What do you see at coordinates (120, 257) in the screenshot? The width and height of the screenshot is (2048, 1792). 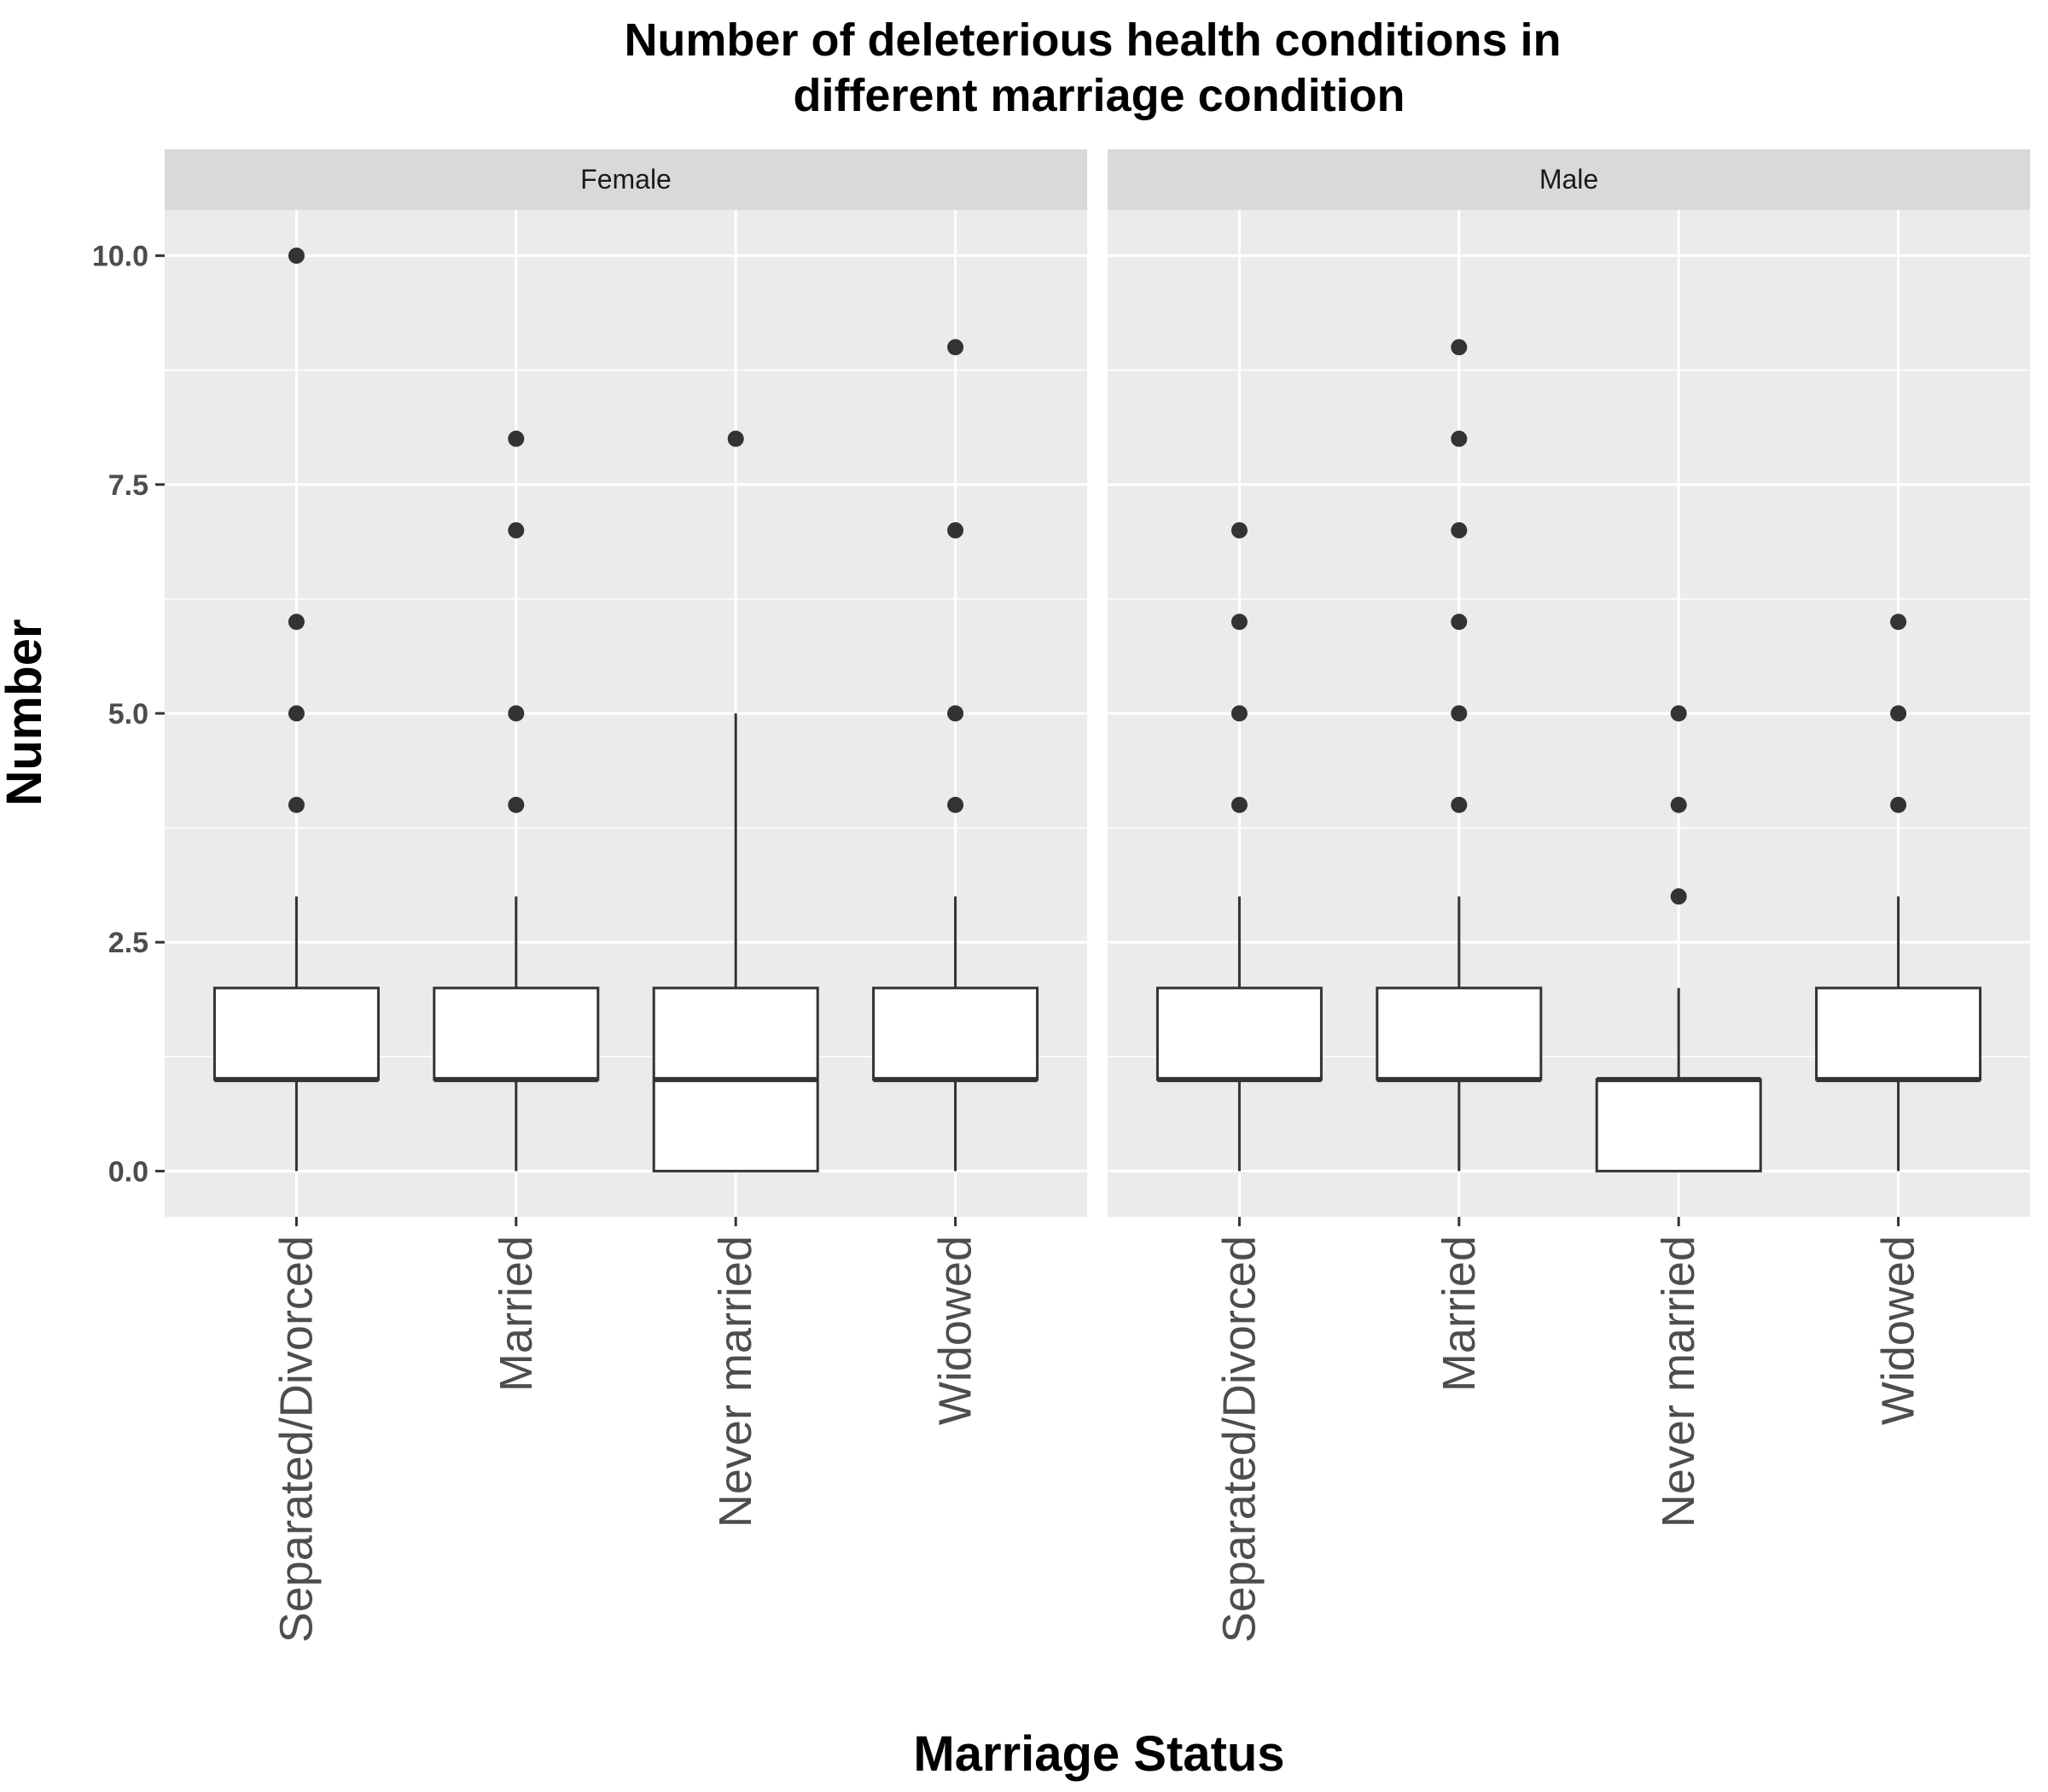 I see `y-tick-label: 10.0` at bounding box center [120, 257].